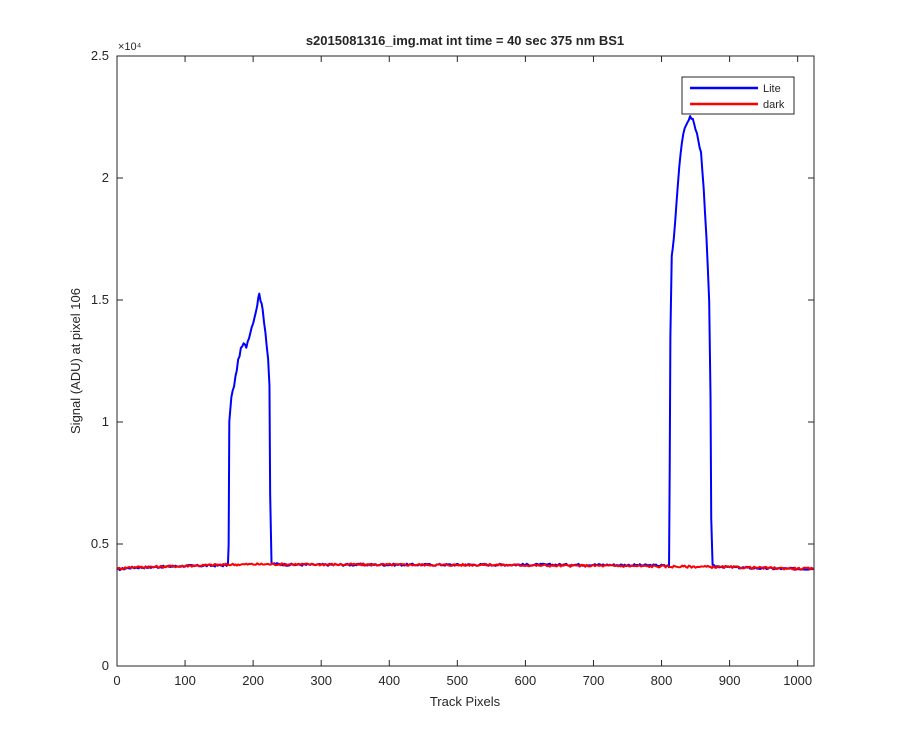 This screenshot has height=755, width=900. I want to click on y-axis-label: Signal (ADU) at pixel 106, so click(75, 361).